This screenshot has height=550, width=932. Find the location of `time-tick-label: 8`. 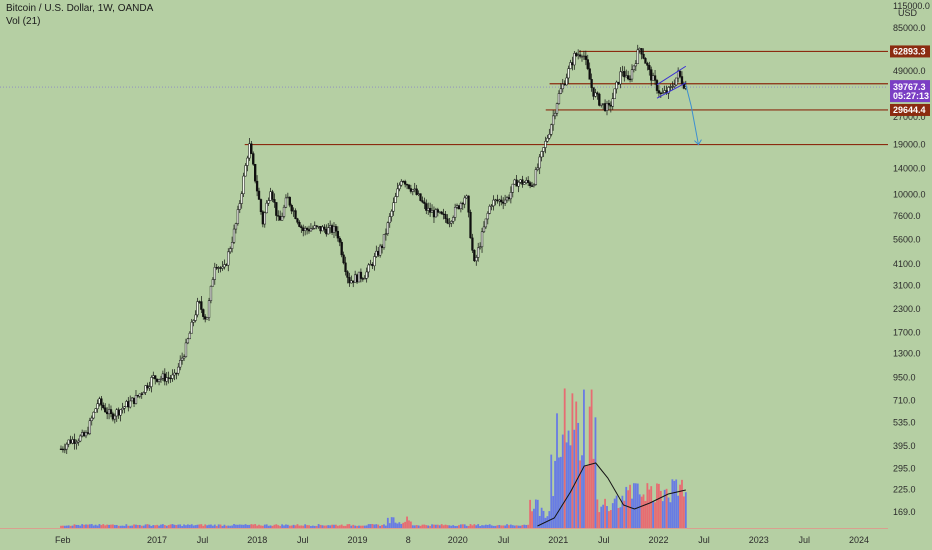

time-tick-label: 8 is located at coordinates (408, 540).